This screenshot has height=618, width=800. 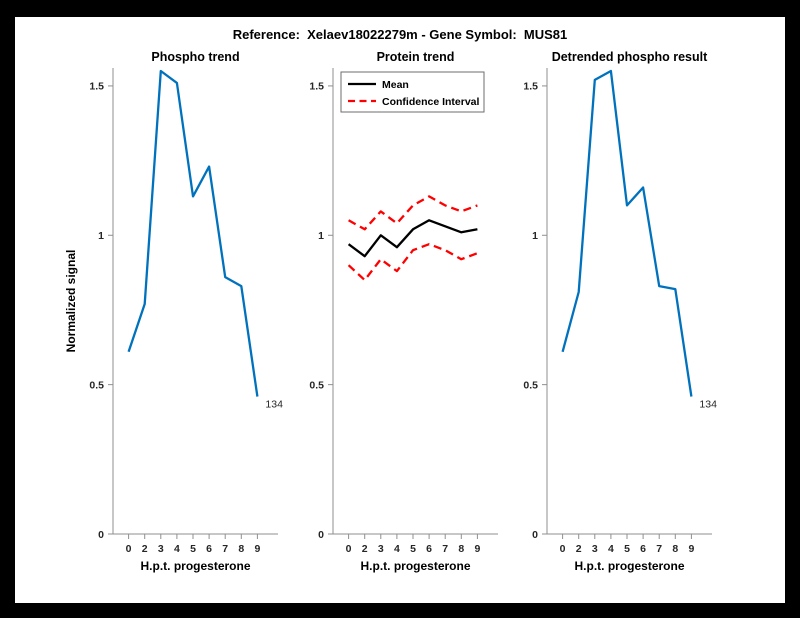 What do you see at coordinates (412, 262) in the screenshot?
I see `series-line-confidence-interval-lower` at bounding box center [412, 262].